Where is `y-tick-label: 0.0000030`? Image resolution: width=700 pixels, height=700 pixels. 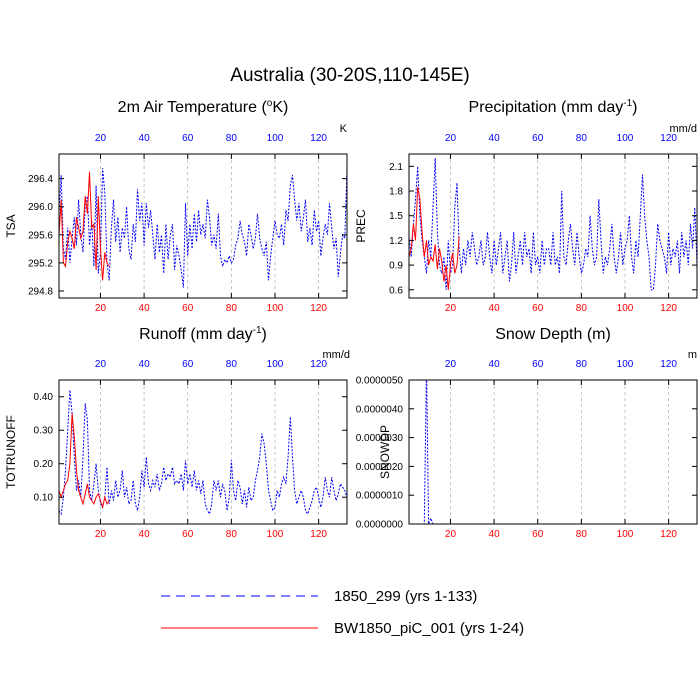 y-tick-label: 0.0000030 is located at coordinates (380, 438).